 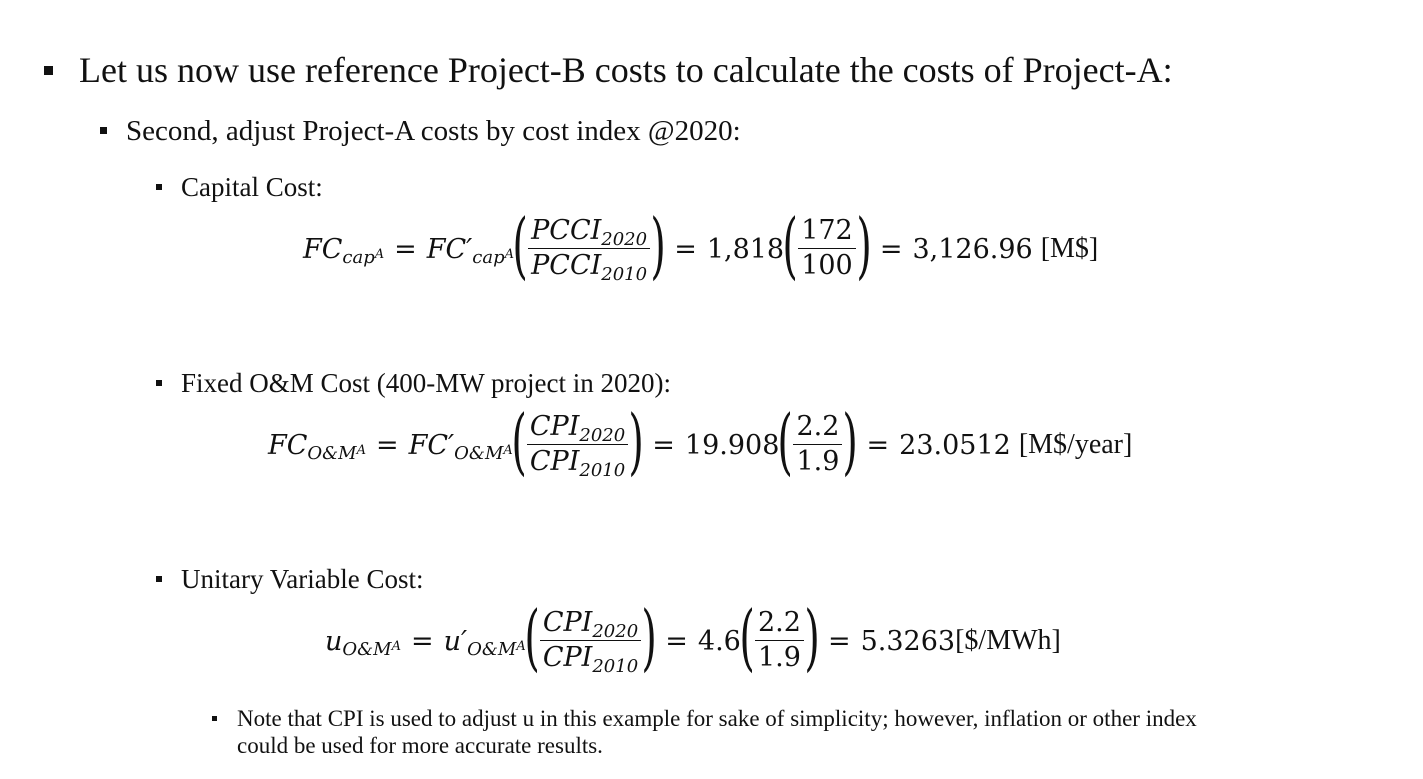 I want to click on bullet-marker-l1, so click(x=48, y=70).